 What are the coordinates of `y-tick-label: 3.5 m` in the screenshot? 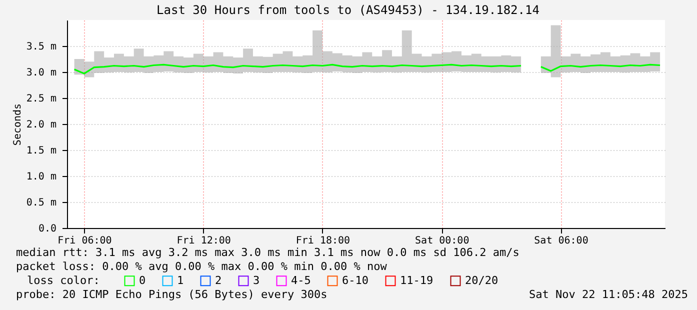 It's located at (41, 47).